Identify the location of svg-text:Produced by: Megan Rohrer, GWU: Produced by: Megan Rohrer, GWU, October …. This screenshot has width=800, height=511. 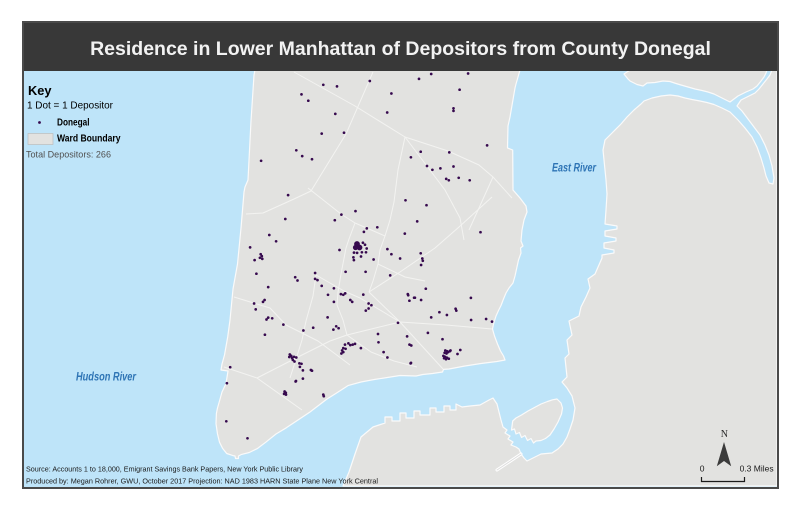
(202, 481).